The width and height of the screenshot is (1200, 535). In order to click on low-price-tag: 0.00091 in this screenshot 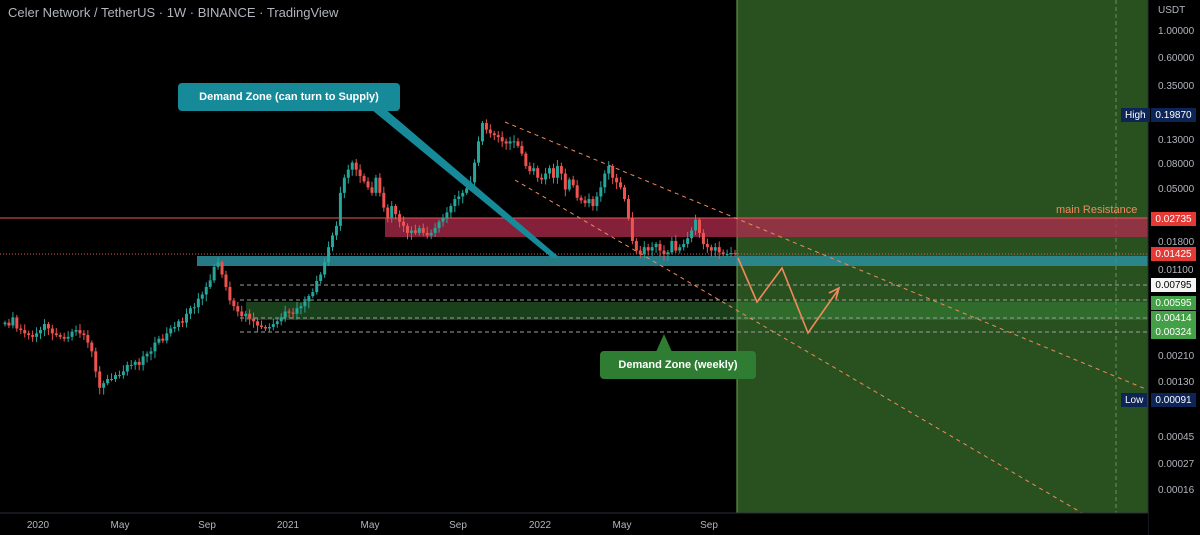, I will do `click(1173, 400)`.